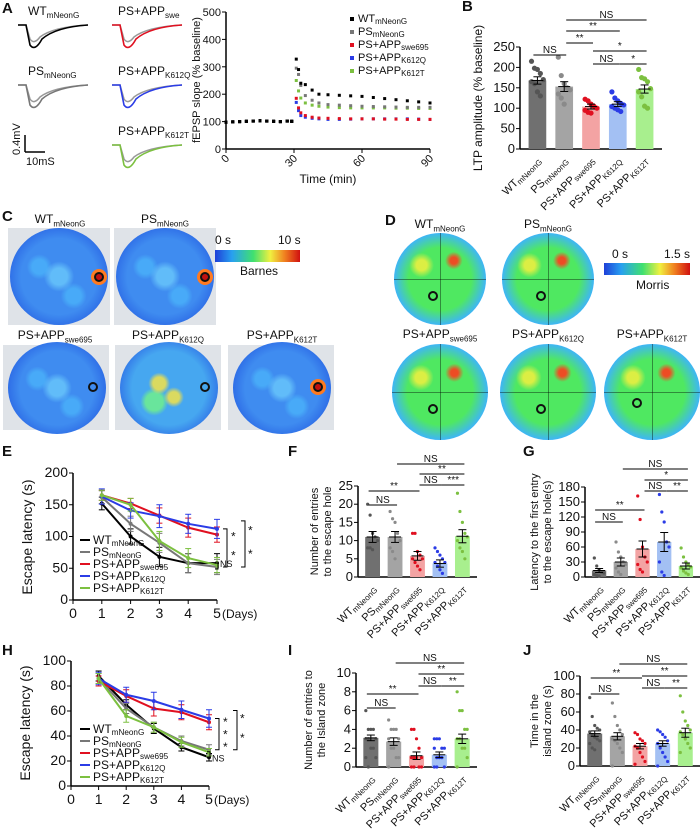 This screenshot has width=700, height=831. I want to click on legend-entry: WTmNeonG, so click(382, 19).